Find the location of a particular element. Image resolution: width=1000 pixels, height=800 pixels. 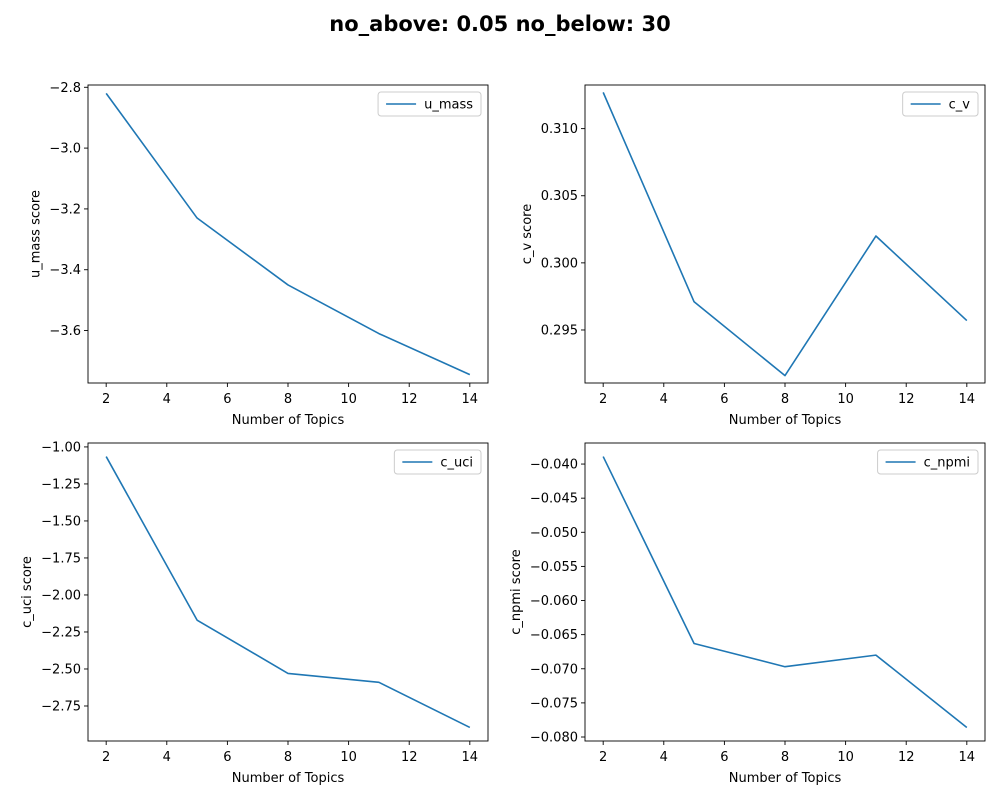

legend: u_mass is located at coordinates (429, 104).